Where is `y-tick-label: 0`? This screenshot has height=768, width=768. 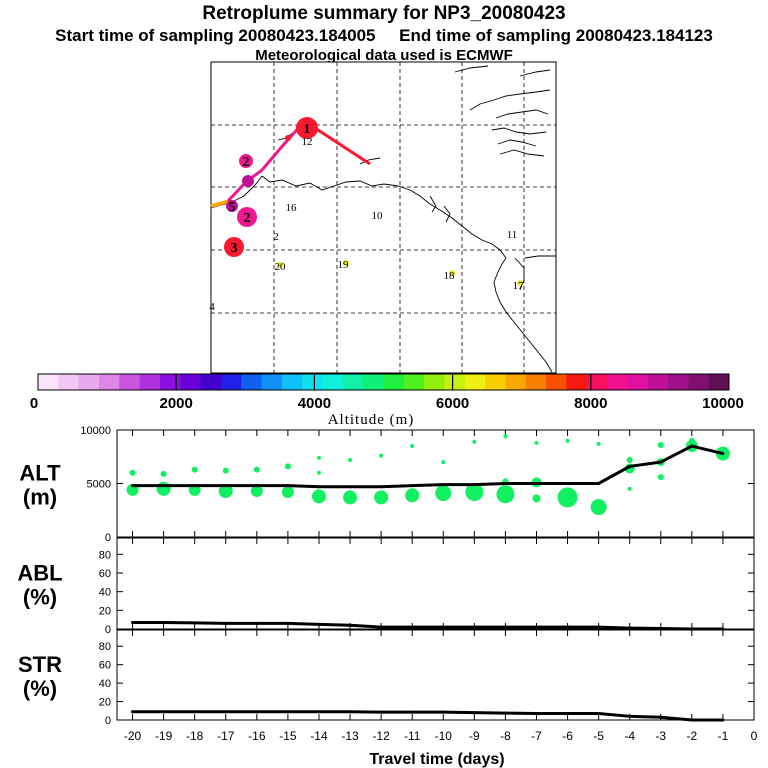 y-tick-label: 0 is located at coordinates (108, 721).